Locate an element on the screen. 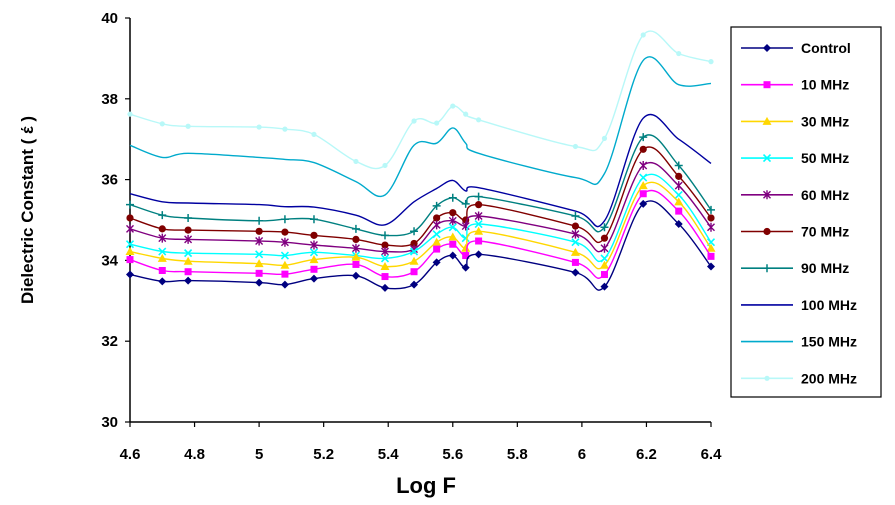  legend-label: 10 MHz is located at coordinates (825, 85).